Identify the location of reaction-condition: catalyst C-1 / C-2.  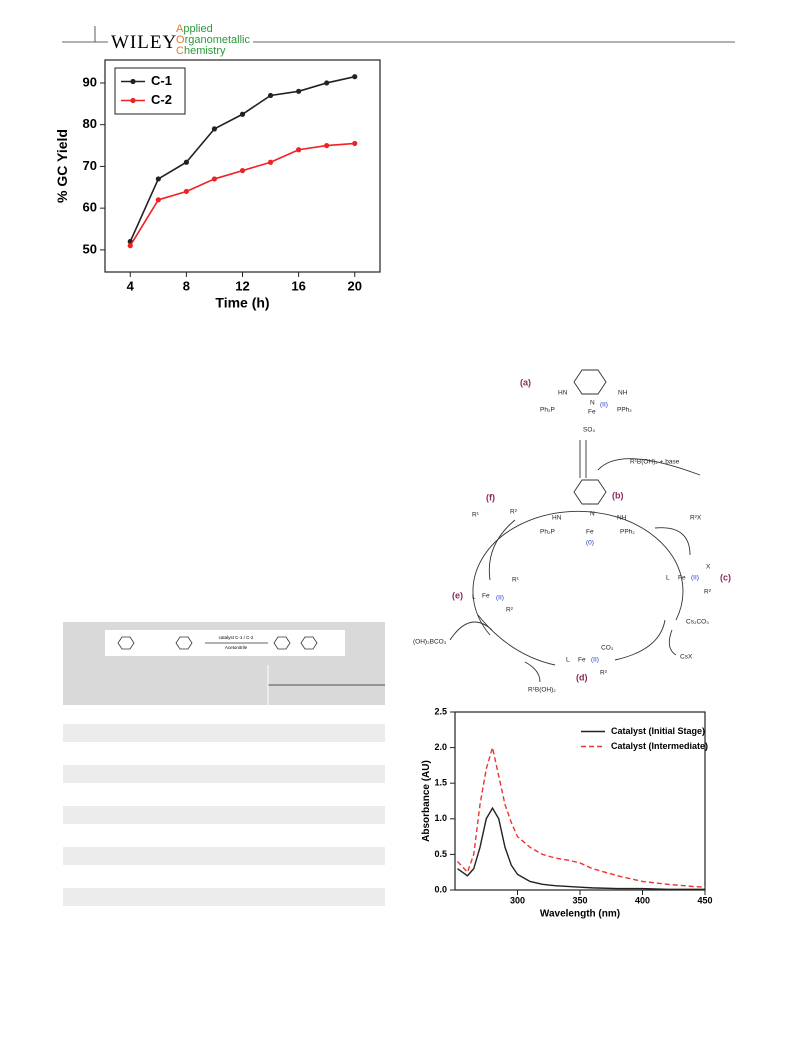
(236, 637).